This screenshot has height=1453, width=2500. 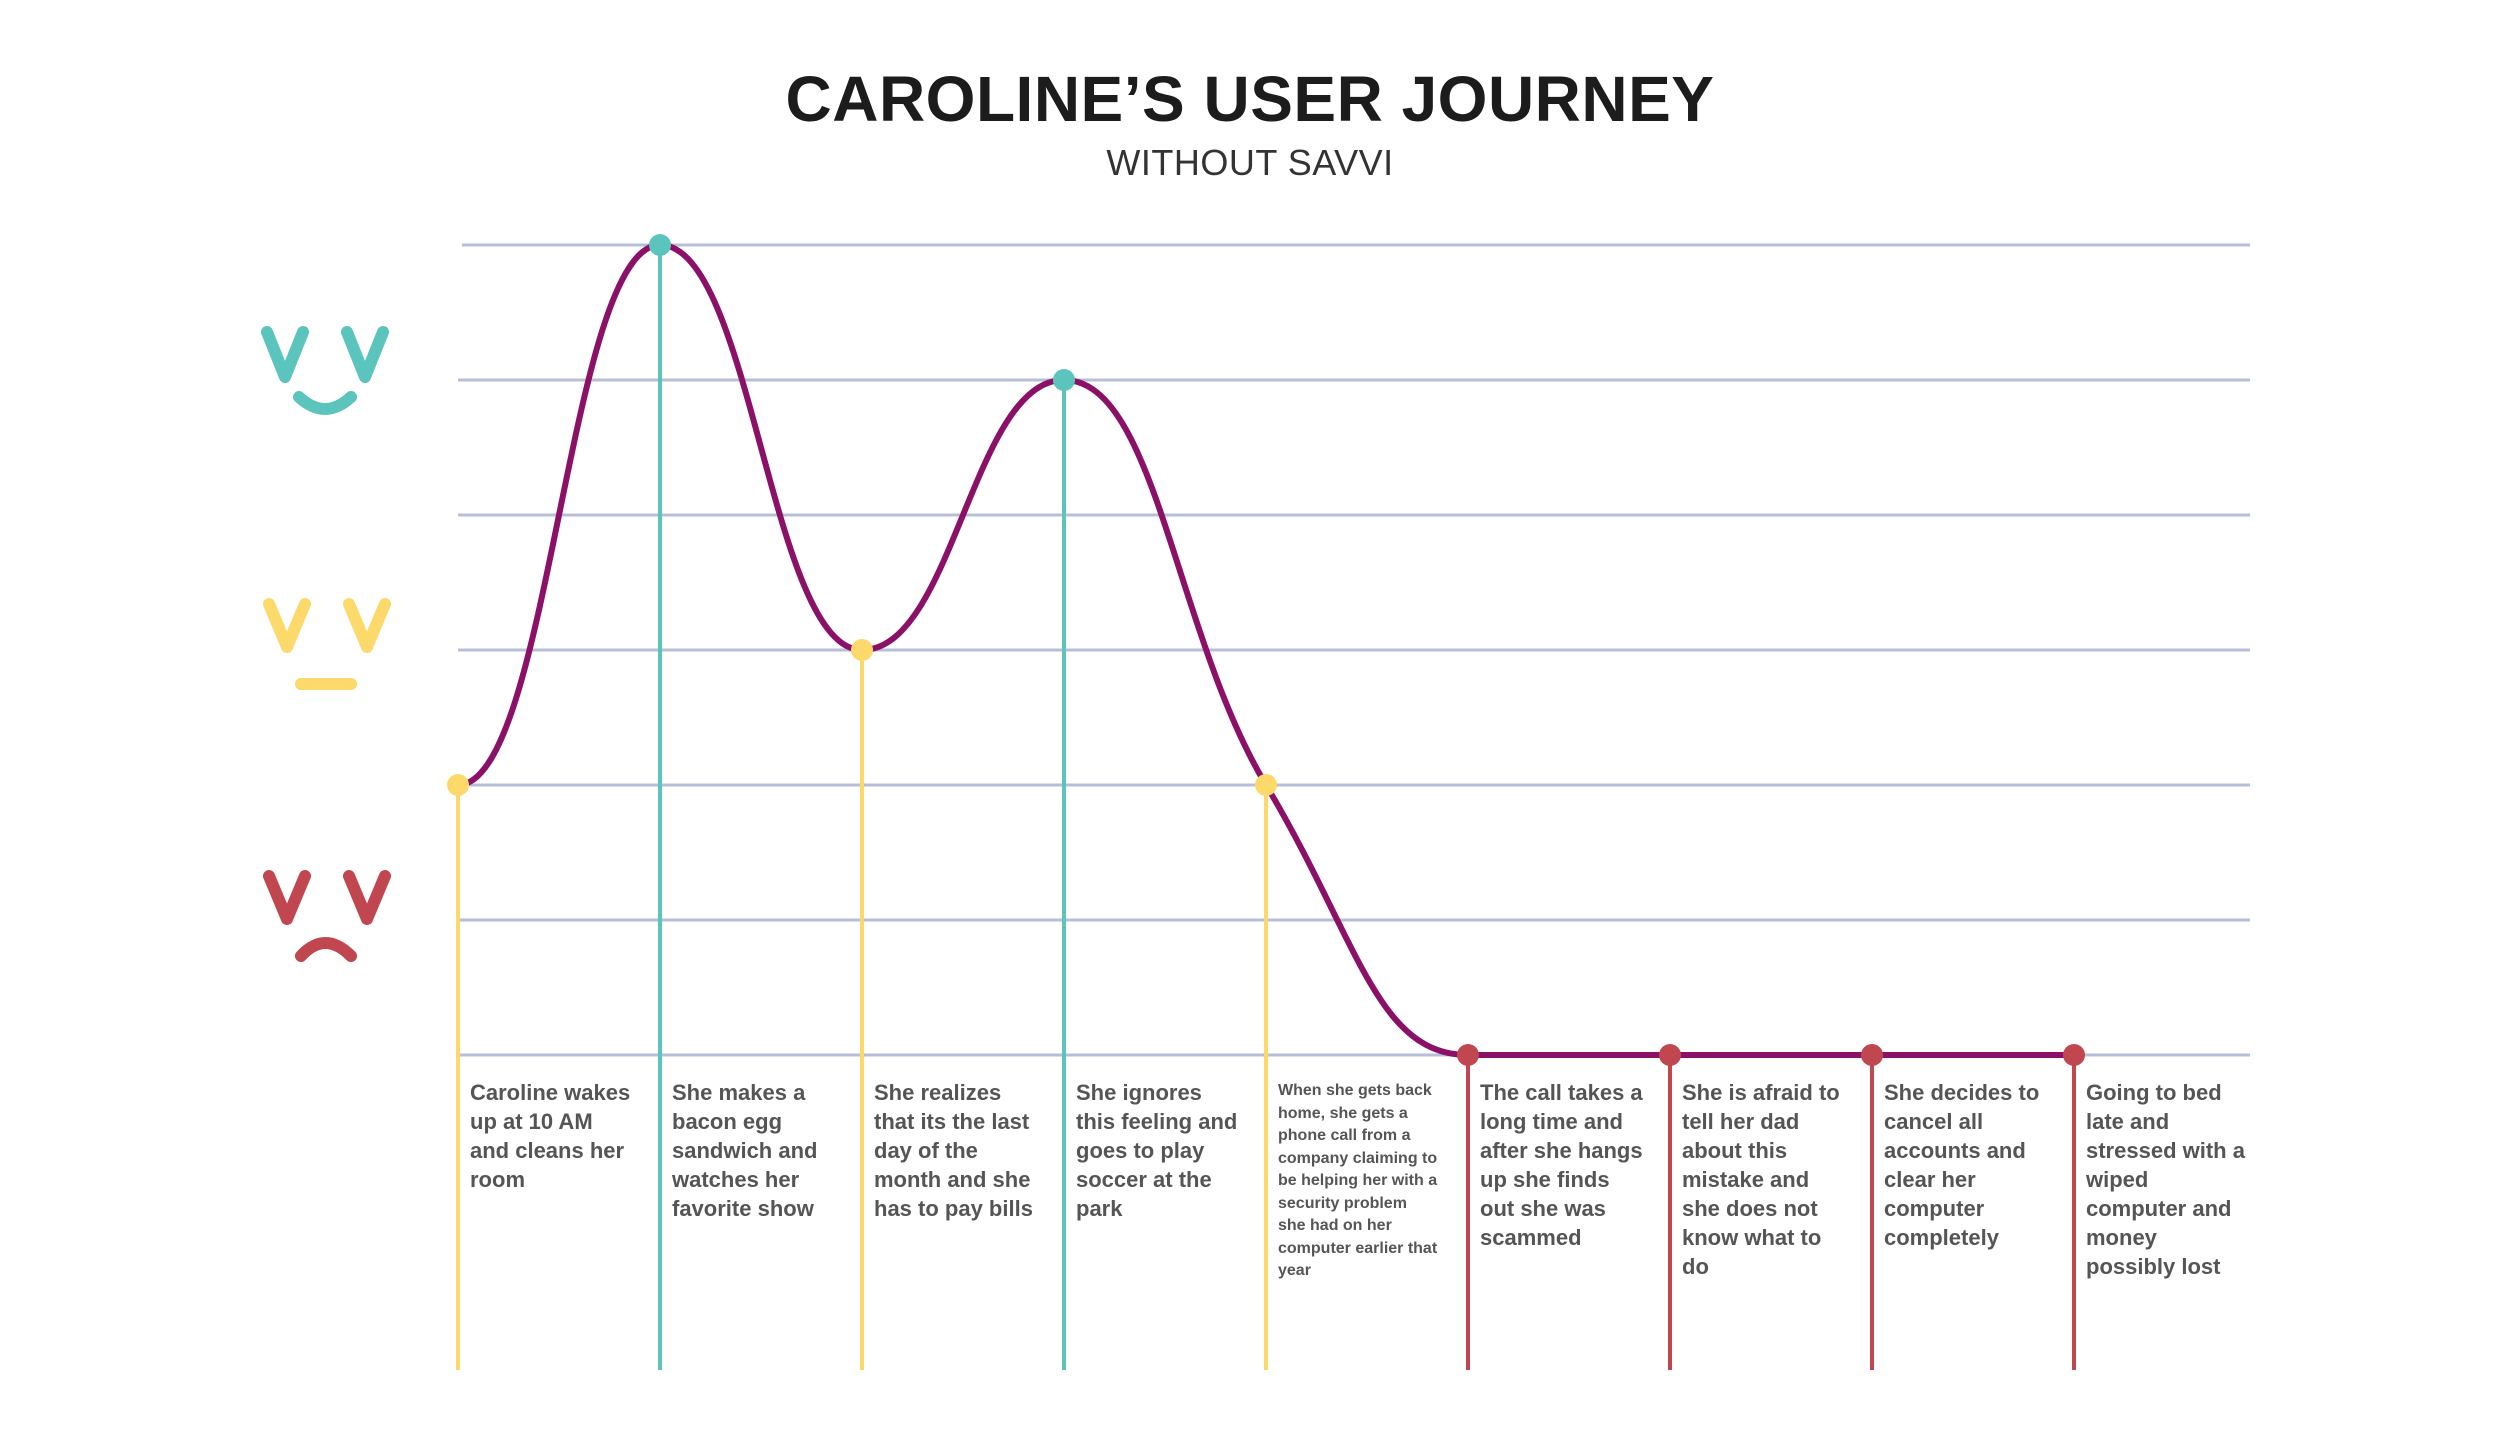 What do you see at coordinates (1250, 99) in the screenshot?
I see `page-title: CAROLINE’S USER JOURNEY` at bounding box center [1250, 99].